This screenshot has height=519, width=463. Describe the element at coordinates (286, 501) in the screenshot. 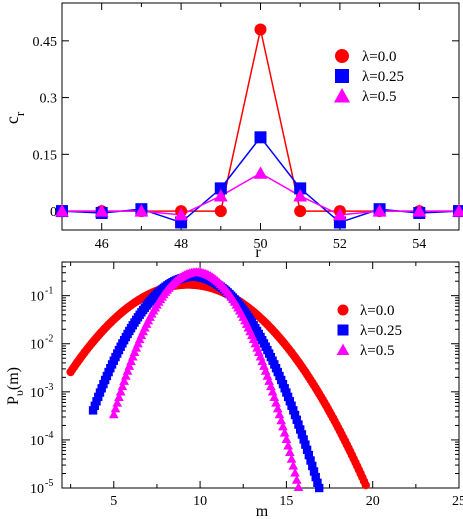

I see `x-tick-label: 15` at that location.